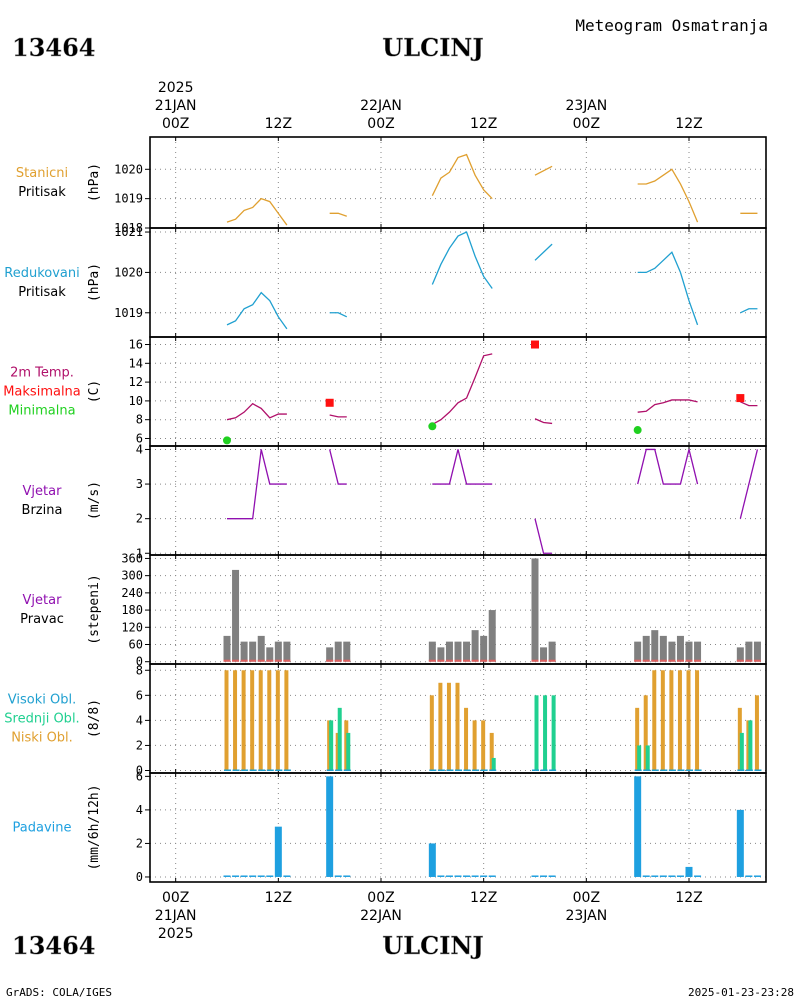 Image resolution: width=800 pixels, height=1000 pixels. Describe the element at coordinates (176, 934) in the screenshot. I see `year-label-bottom: 2025` at that location.